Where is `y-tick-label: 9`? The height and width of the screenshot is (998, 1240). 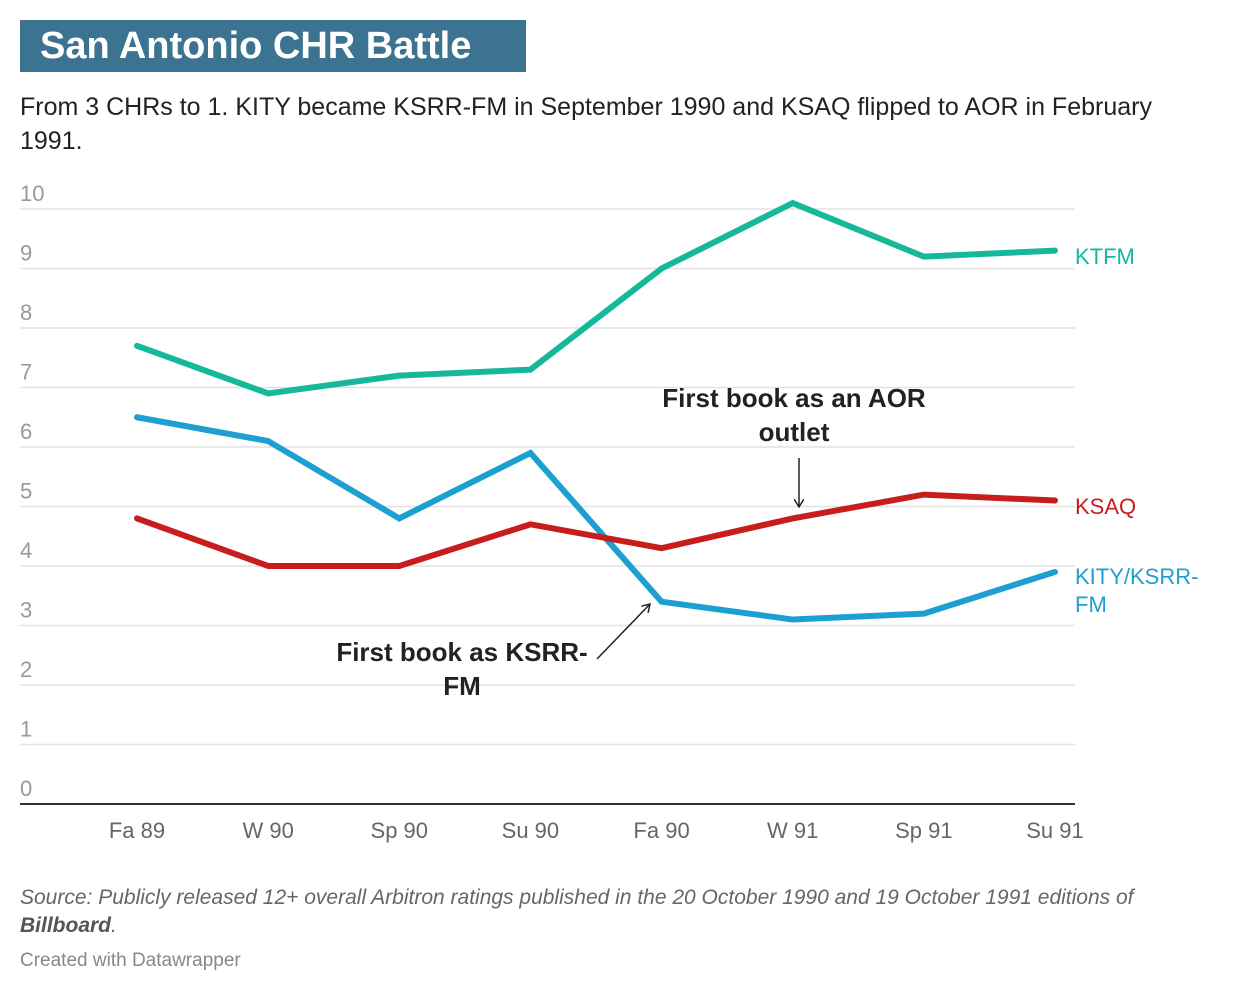
y-tick-label: 9 is located at coordinates (26, 253).